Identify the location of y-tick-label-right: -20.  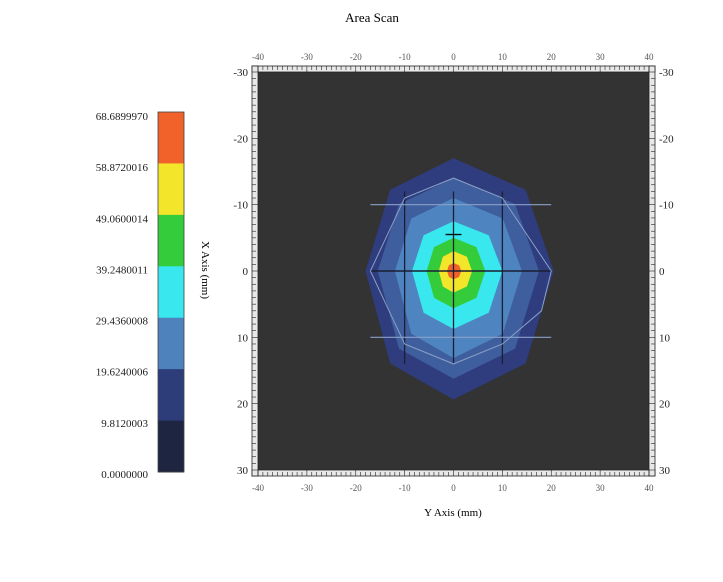
(666, 139).